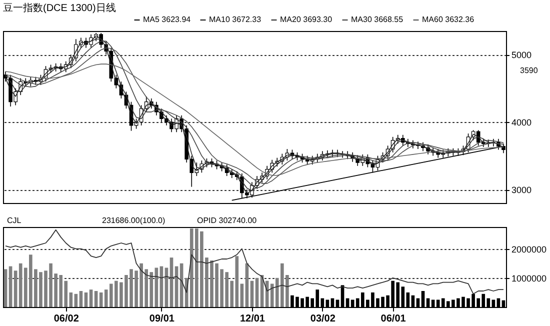 The width and height of the screenshot is (550, 326). I want to click on x-tick-label: 09/01, so click(162, 319).